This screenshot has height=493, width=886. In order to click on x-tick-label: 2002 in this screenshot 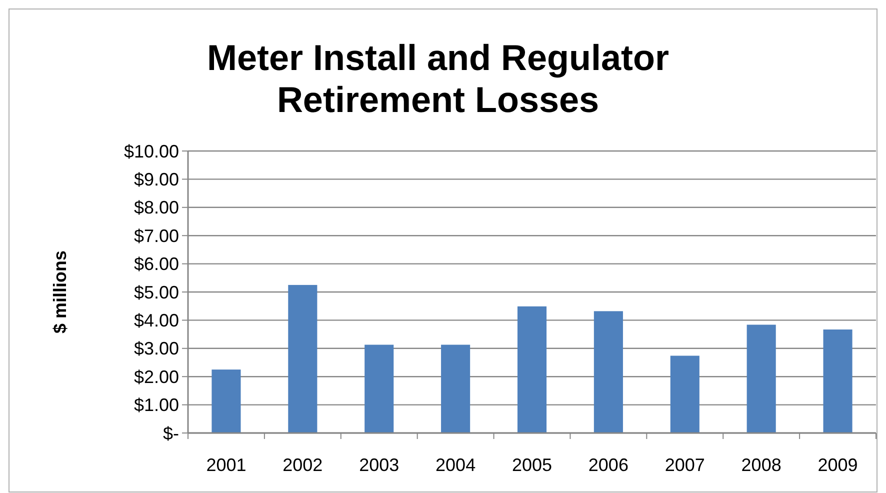, I will do `click(302, 465)`.